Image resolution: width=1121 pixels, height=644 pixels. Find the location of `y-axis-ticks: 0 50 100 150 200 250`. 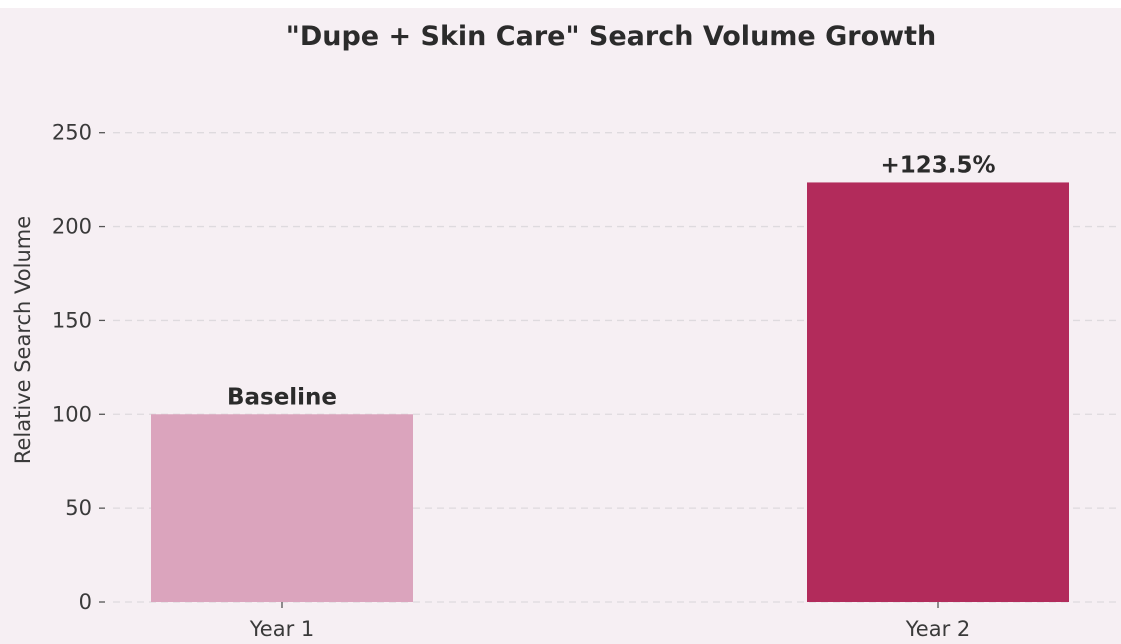

y-axis-ticks: 0 50 100 150 200 250 is located at coordinates (78, 367).